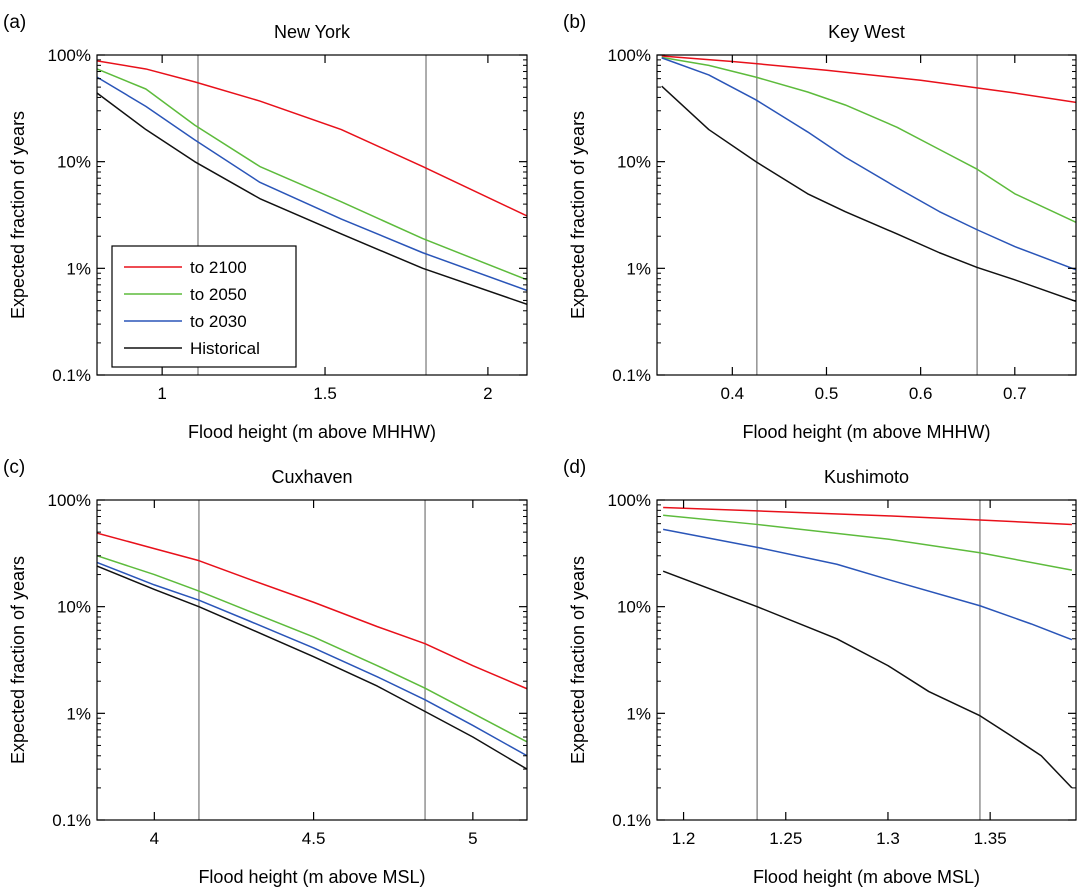 The image size is (1087, 888). I want to click on panel-title: Cuxhaven, so click(311, 477).